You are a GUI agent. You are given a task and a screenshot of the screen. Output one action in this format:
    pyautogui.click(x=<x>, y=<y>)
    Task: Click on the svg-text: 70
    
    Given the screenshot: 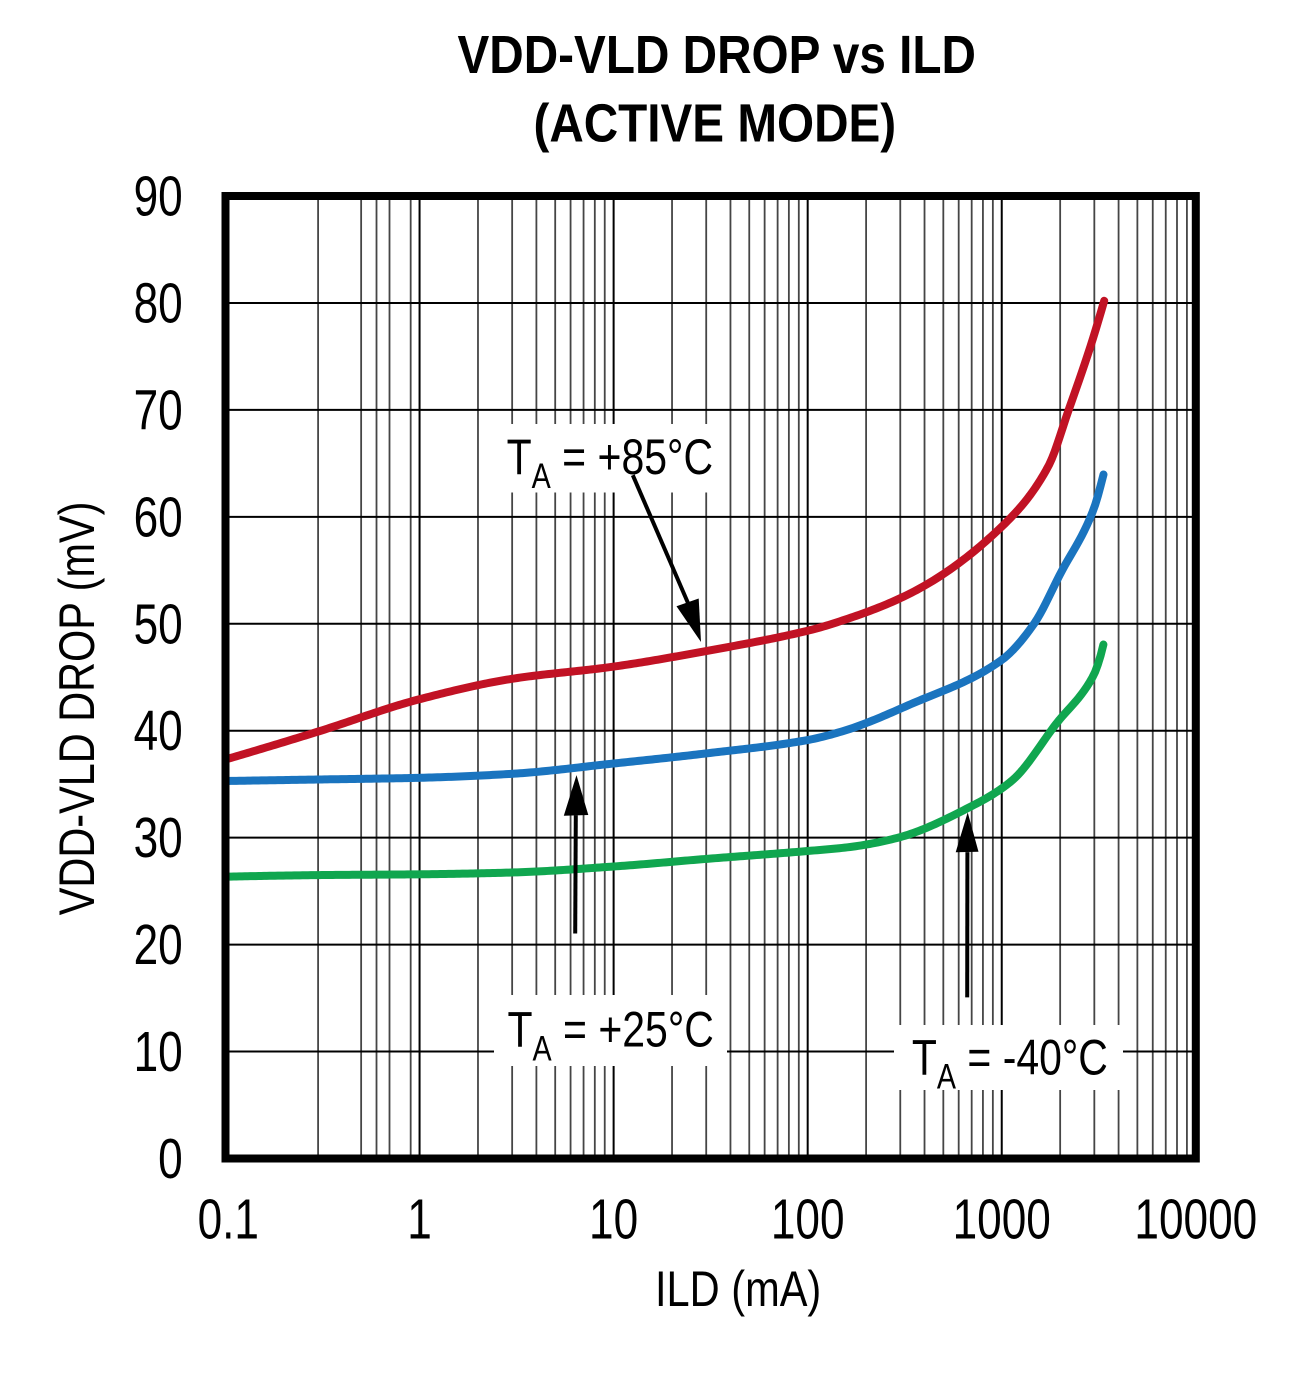 What is the action you would take?
    pyautogui.click(x=158, y=410)
    